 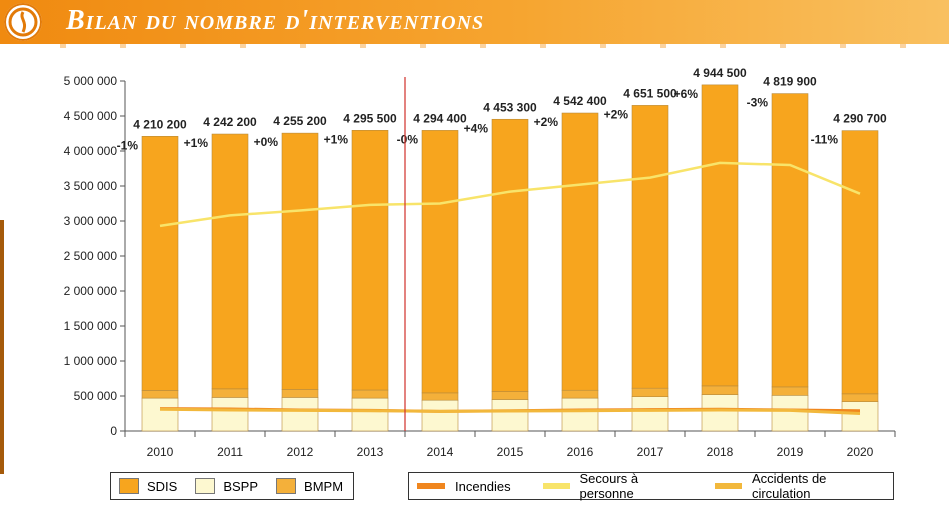 I want to click on line-secours, so click(x=510, y=194).